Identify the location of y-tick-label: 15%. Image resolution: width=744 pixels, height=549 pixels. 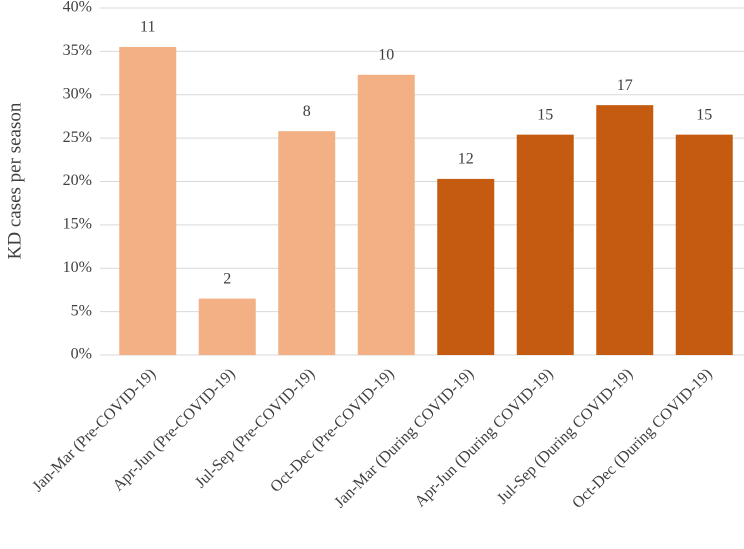
(77, 224).